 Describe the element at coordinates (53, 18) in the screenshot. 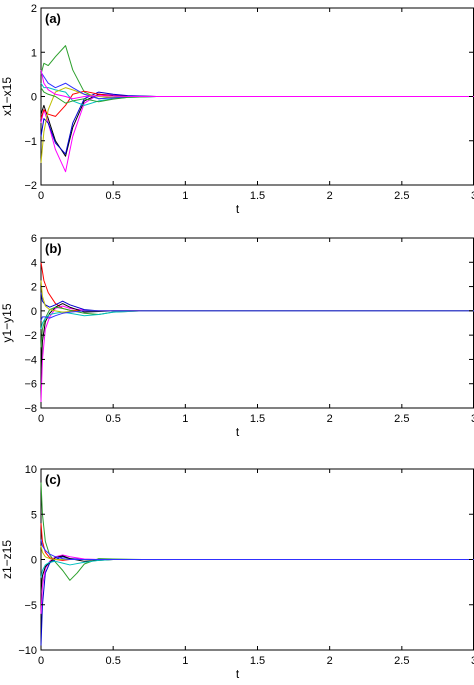

I see `panel-label: (a)` at that location.